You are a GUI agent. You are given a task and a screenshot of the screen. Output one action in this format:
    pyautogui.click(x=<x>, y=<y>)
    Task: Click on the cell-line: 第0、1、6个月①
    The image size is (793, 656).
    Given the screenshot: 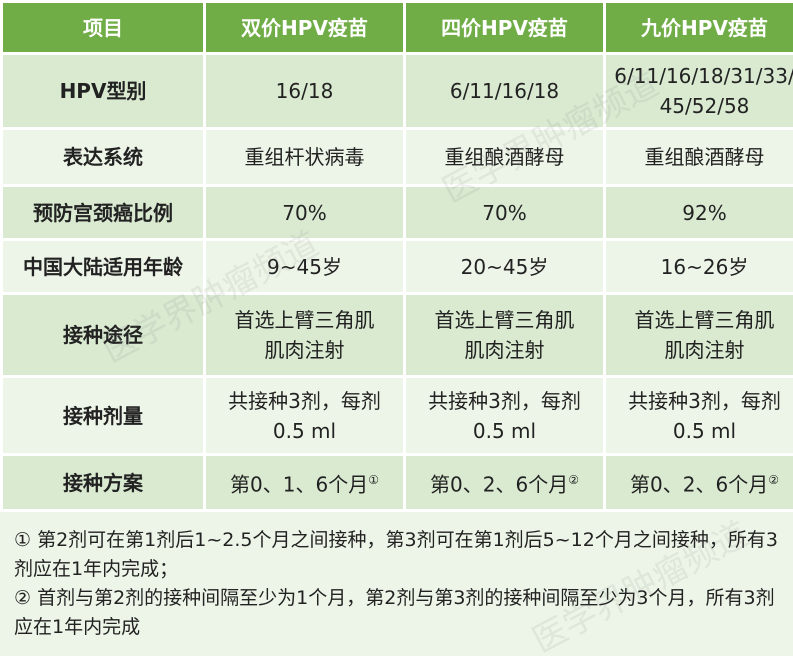 What is the action you would take?
    pyautogui.click(x=304, y=484)
    